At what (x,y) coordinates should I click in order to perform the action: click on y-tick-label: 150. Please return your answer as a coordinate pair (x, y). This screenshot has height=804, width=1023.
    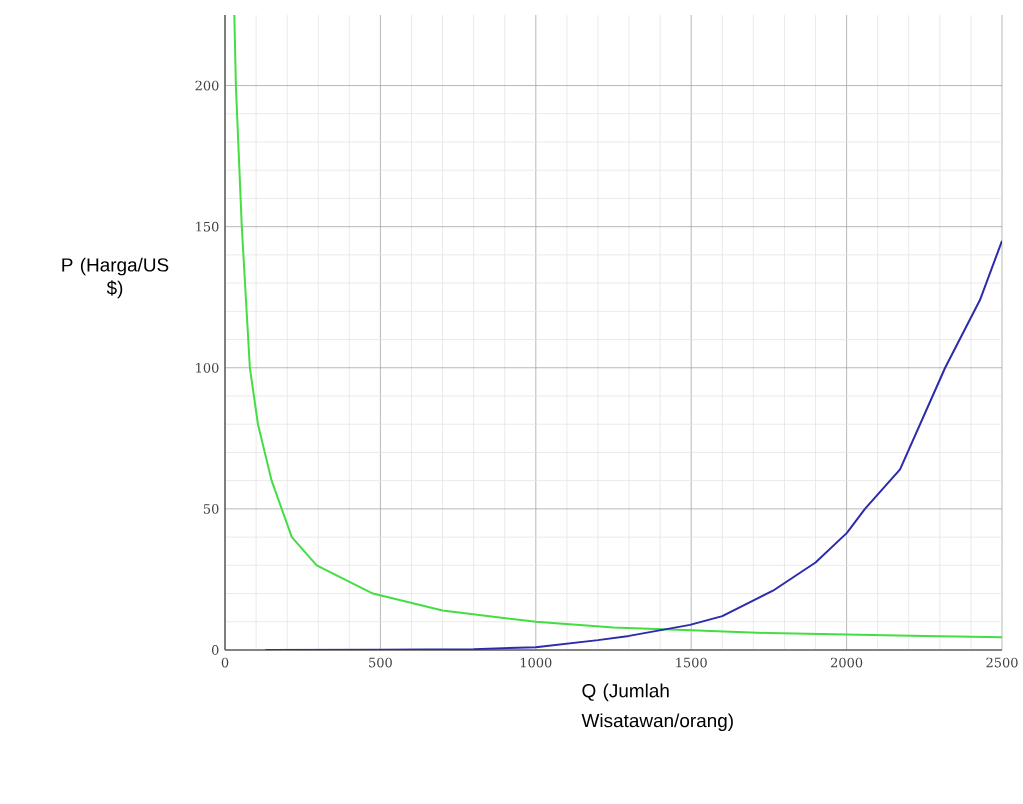
    Looking at the image, I should click on (207, 226).